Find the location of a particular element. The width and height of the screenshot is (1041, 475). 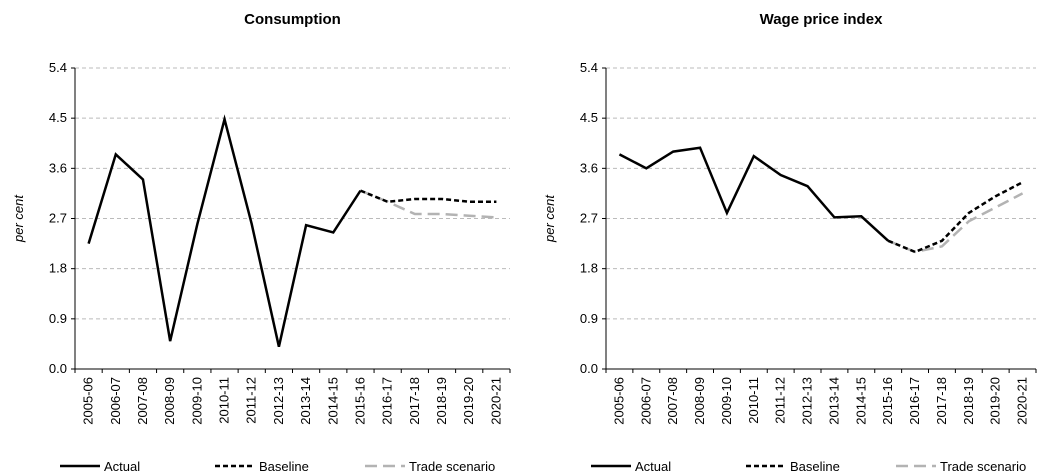

chart-title: Wage price index is located at coordinates (821, 19).